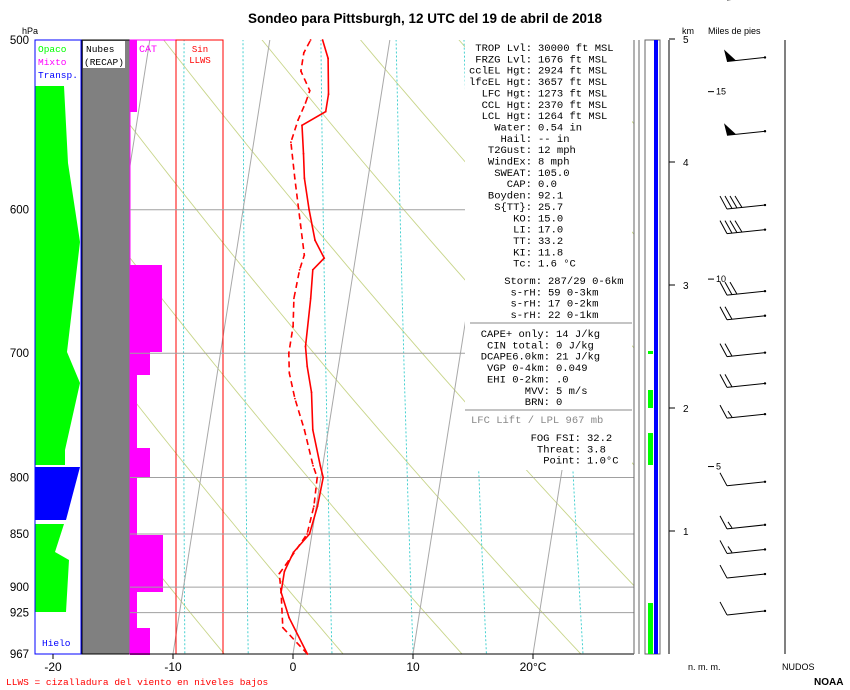 The image size is (850, 690). I want to click on cape-value: 21 J/kg, so click(578, 358).